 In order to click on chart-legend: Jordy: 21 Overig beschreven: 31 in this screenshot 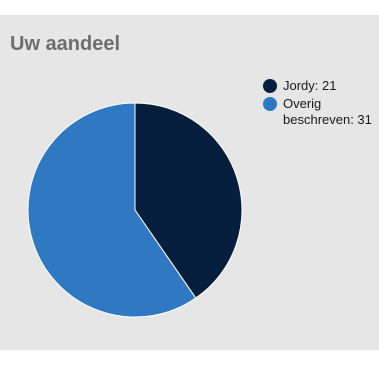, I will do `click(319, 104)`.